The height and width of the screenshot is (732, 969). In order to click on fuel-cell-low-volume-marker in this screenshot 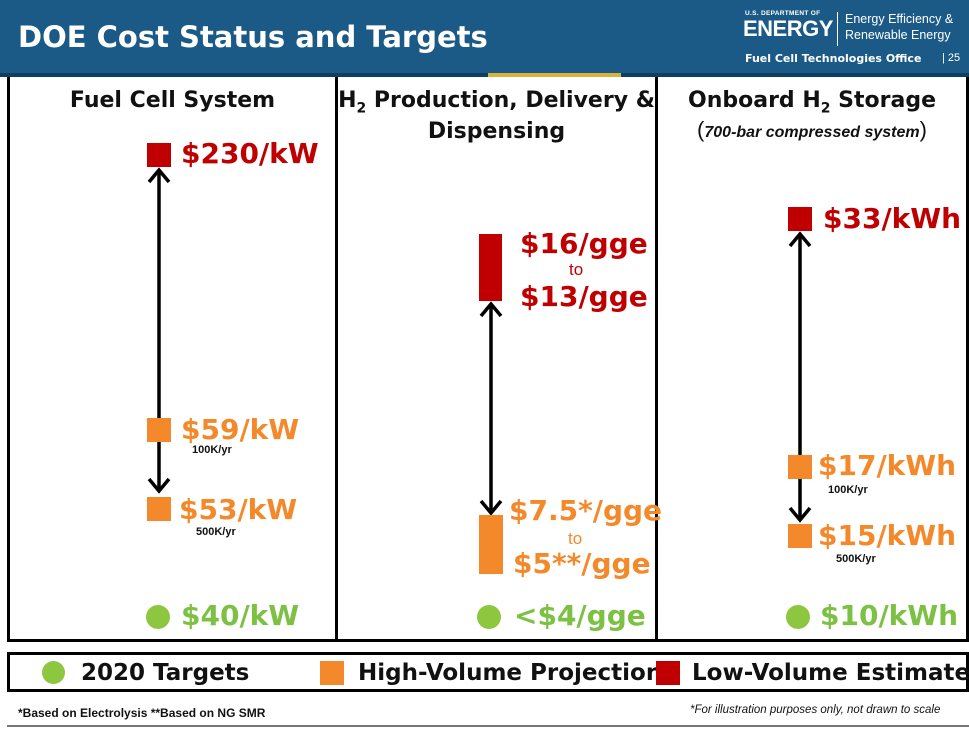, I will do `click(159, 155)`.